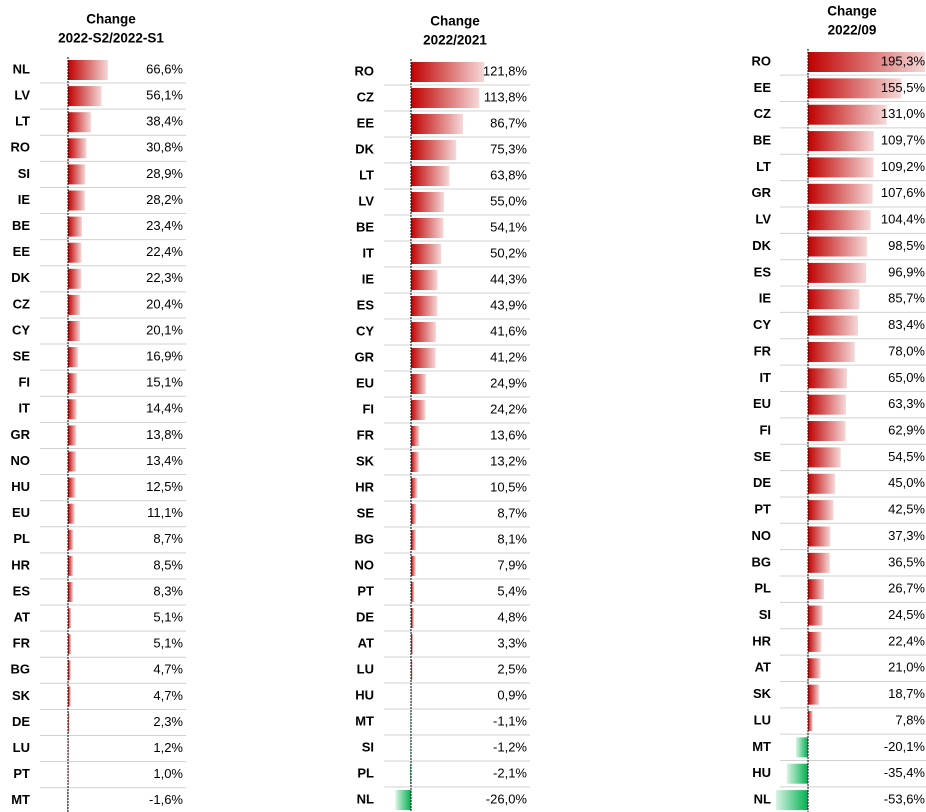  Describe the element at coordinates (762, 60) in the screenshot. I see `category-label: RO` at that location.